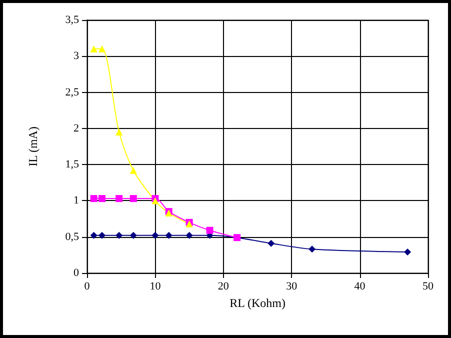 This screenshot has width=451, height=338. What do you see at coordinates (428, 286) in the screenshot?
I see `x-tick-label: 50` at bounding box center [428, 286].